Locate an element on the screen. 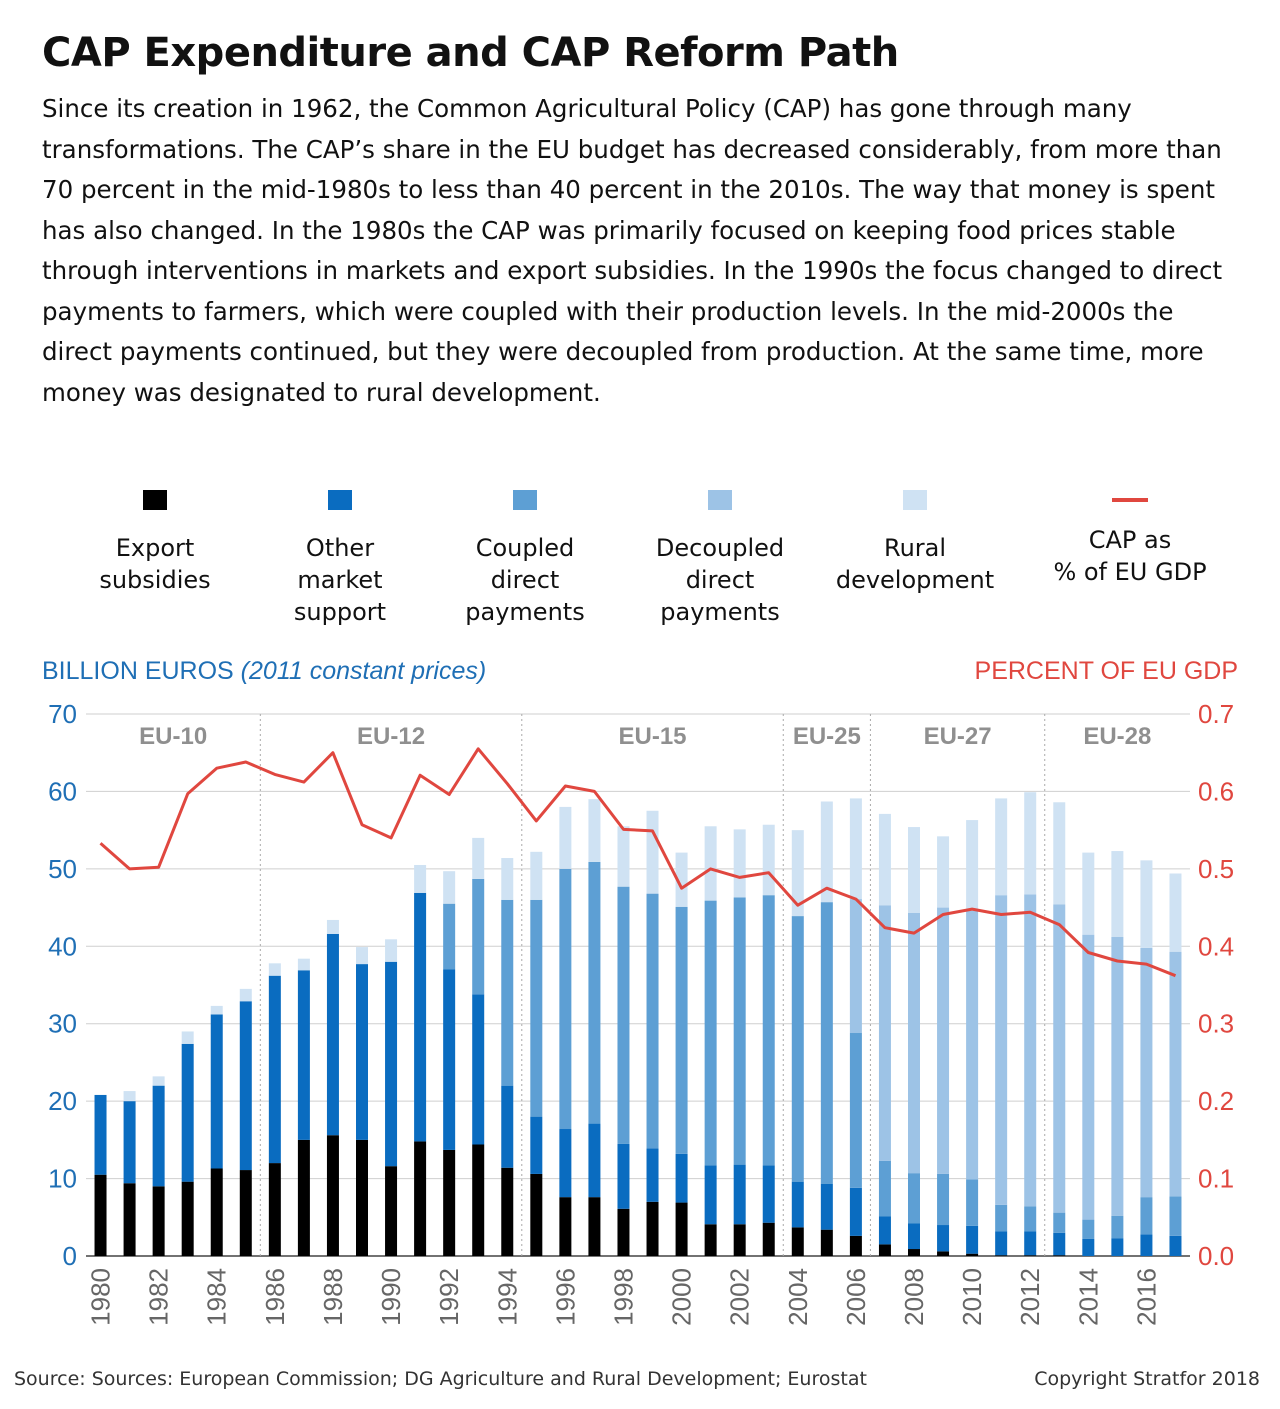 The width and height of the screenshot is (1280, 1409). legend-item: Rural development is located at coordinates (915, 543).